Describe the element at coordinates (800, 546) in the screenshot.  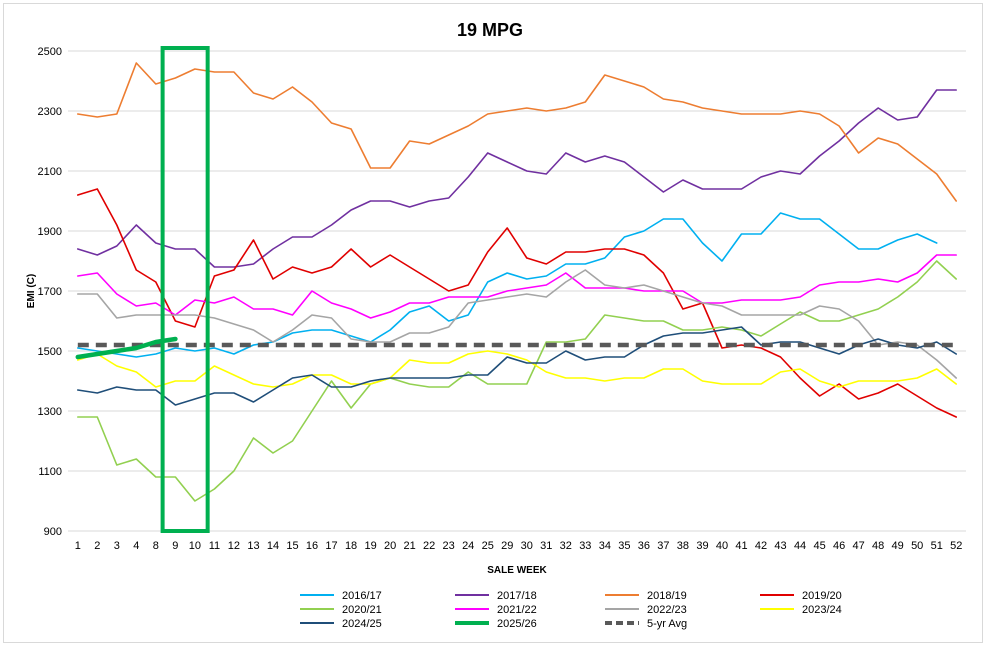
I see `x-tick-label: 44` at that location.